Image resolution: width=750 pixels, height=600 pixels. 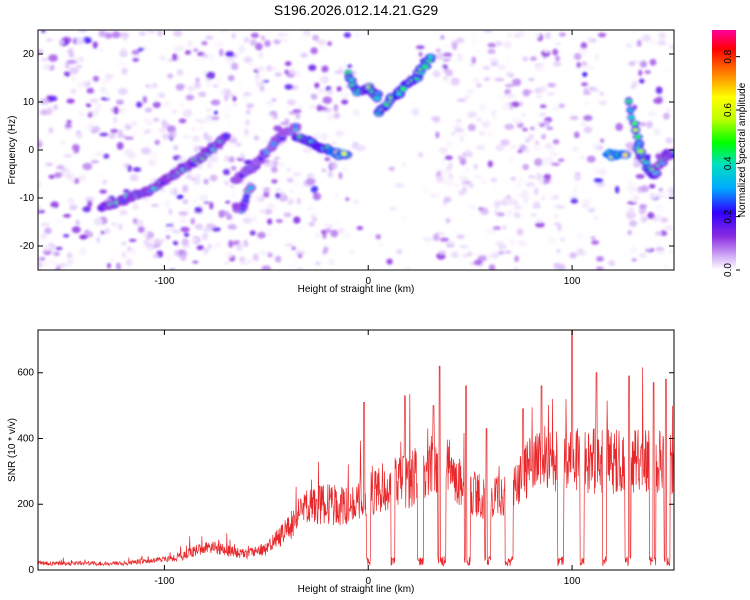 What do you see at coordinates (12, 150) in the screenshot?
I see `spectrogram-y-label: Frequency (Hz)` at bounding box center [12, 150].